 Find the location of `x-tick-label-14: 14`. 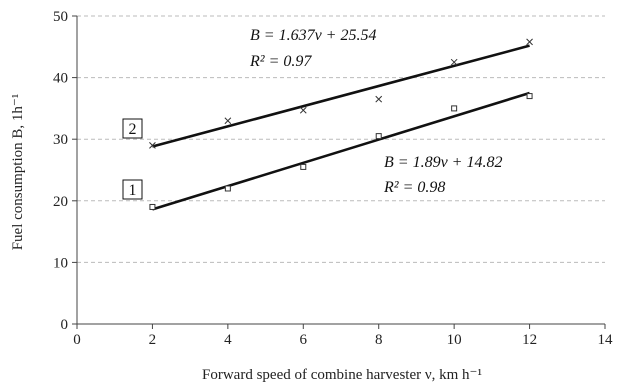

x-tick-label-14: 14 is located at coordinates (606, 340).